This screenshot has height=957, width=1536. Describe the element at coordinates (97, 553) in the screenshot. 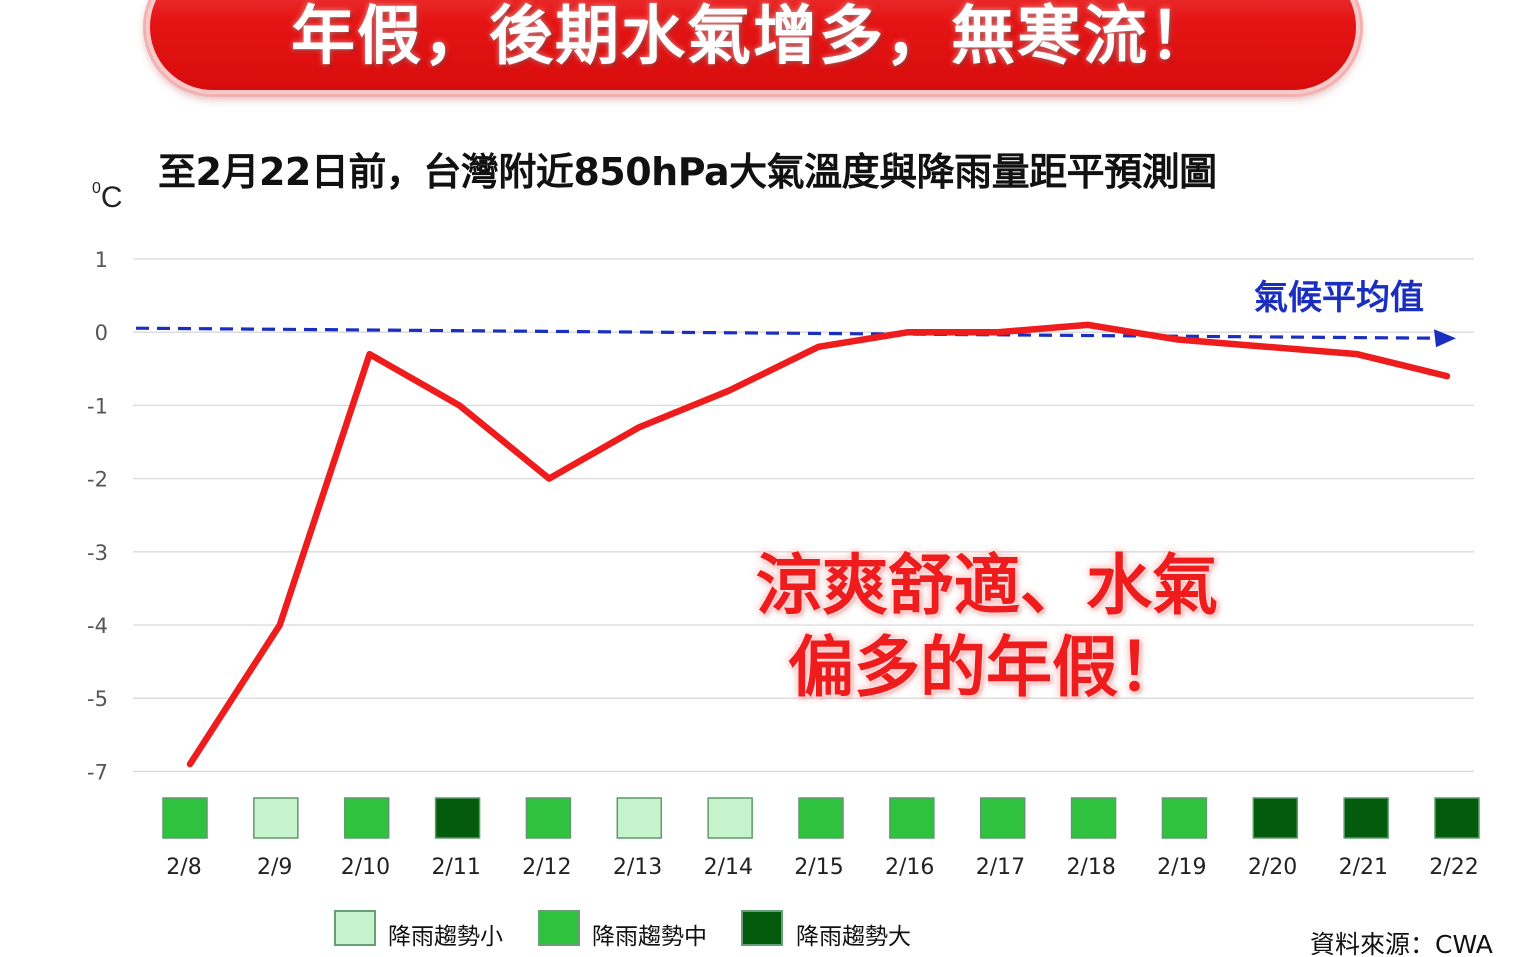

I see `y-tick-label: -3` at that location.